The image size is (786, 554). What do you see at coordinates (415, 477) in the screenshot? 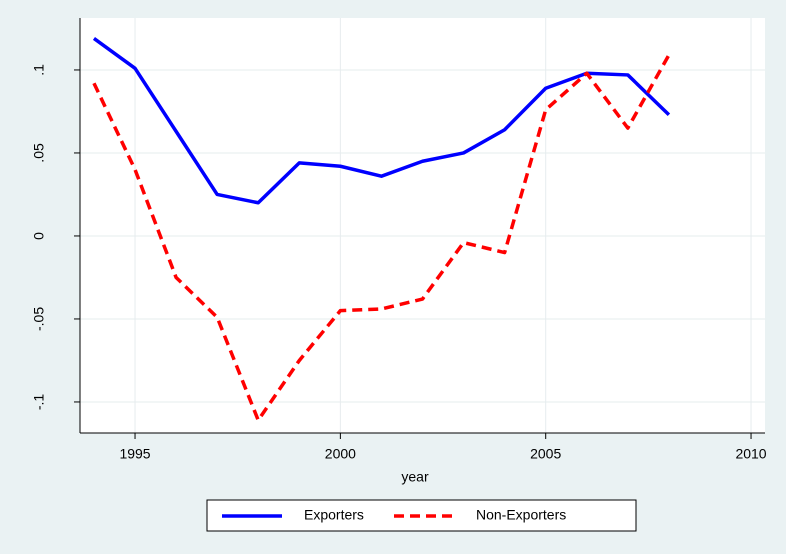
I see `x-axis-label: year` at bounding box center [415, 477].